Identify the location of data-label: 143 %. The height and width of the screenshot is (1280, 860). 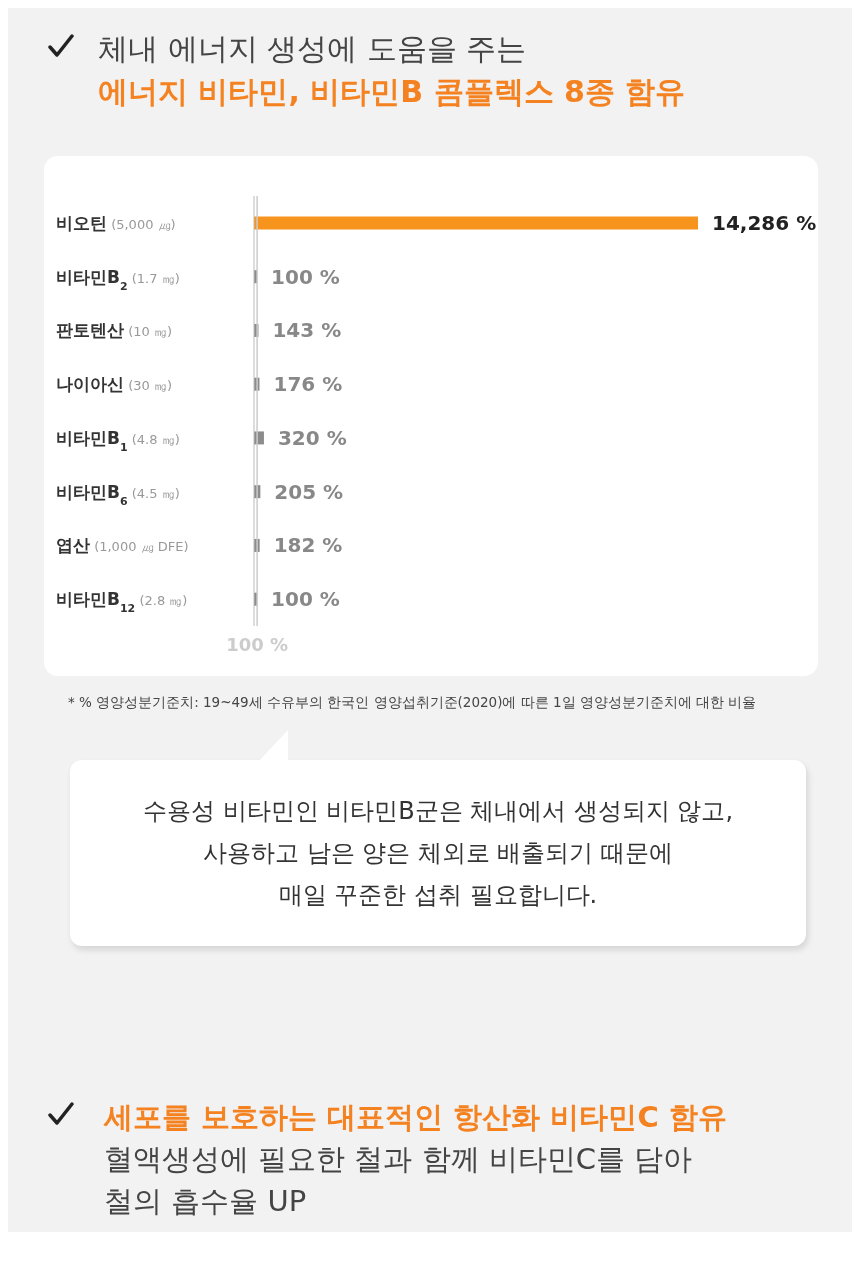
(307, 330).